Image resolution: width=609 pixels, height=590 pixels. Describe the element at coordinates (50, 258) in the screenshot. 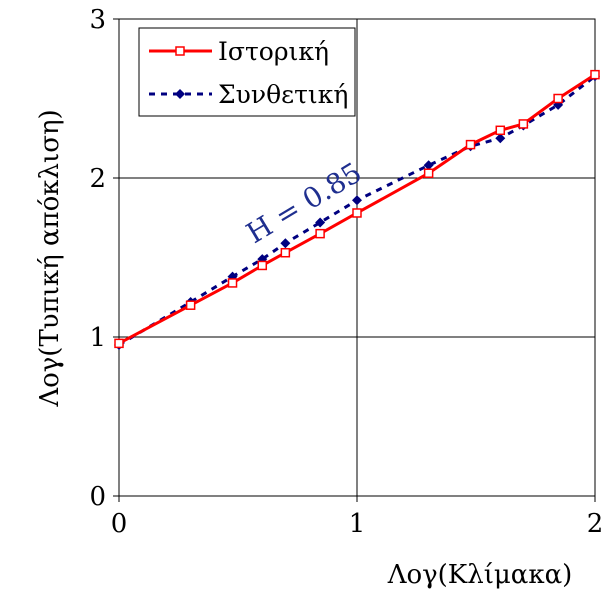

I see `y-axis-title: Λογ(Τυπική απόκλιση)` at that location.